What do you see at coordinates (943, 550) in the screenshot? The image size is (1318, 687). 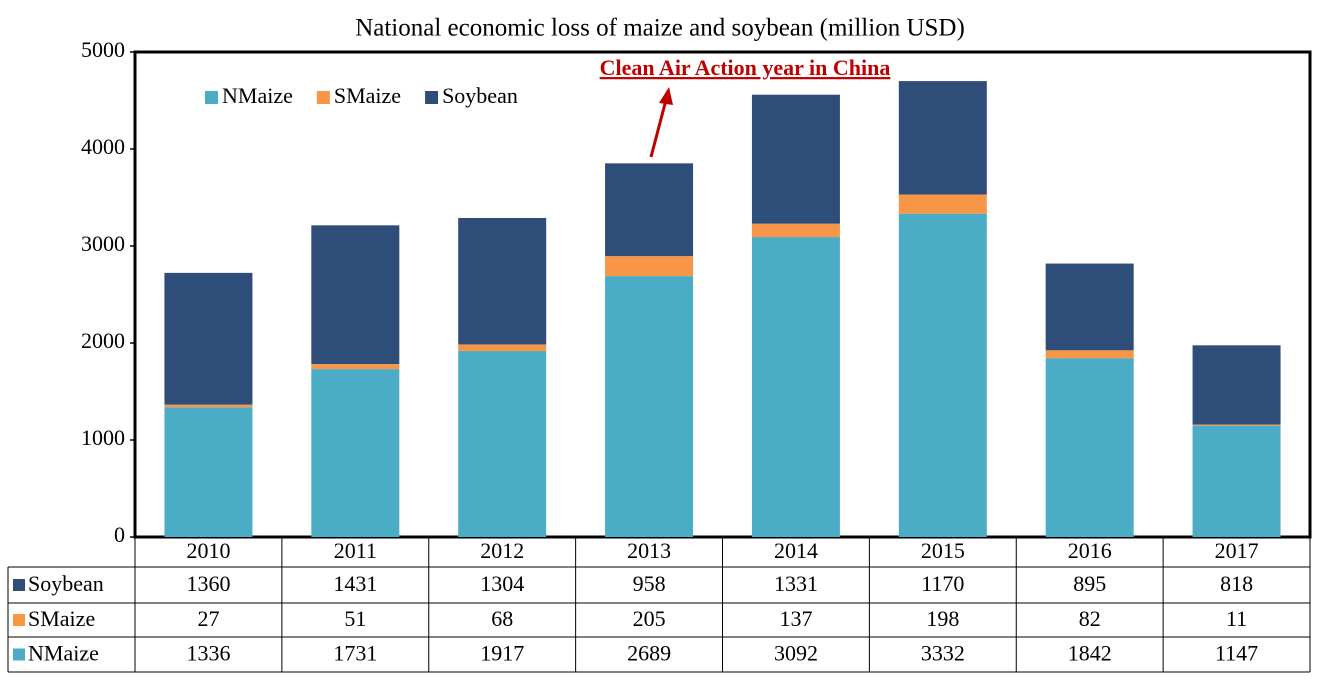 I see `x-tick-label: 2015` at bounding box center [943, 550].